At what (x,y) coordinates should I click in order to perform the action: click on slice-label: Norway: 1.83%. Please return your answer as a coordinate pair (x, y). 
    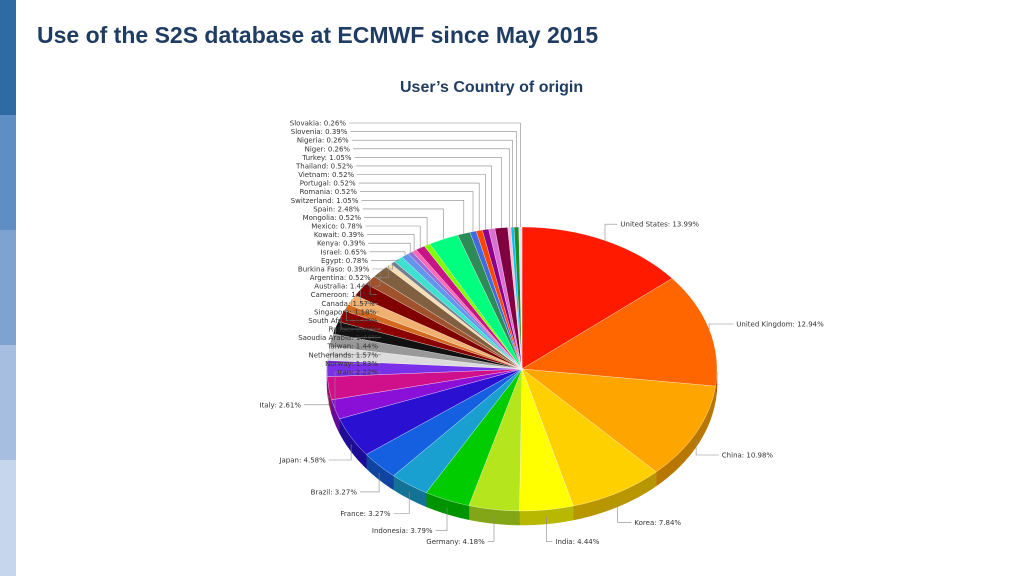
    Looking at the image, I should click on (351, 364).